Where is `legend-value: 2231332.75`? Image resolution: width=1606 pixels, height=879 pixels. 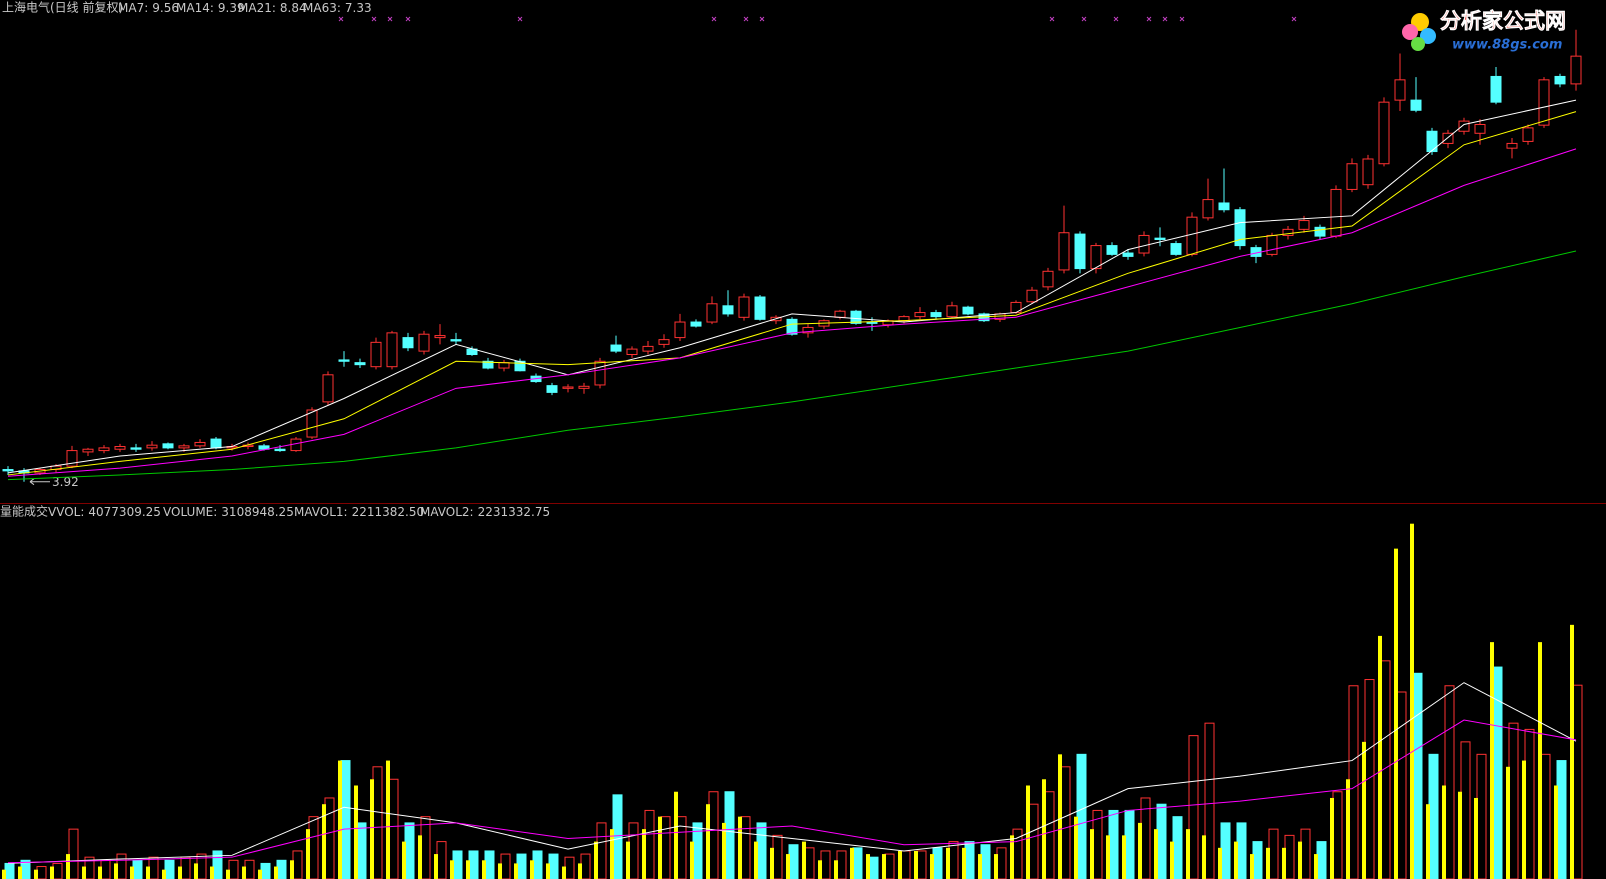 legend-value: 2231332.75 is located at coordinates (514, 512).